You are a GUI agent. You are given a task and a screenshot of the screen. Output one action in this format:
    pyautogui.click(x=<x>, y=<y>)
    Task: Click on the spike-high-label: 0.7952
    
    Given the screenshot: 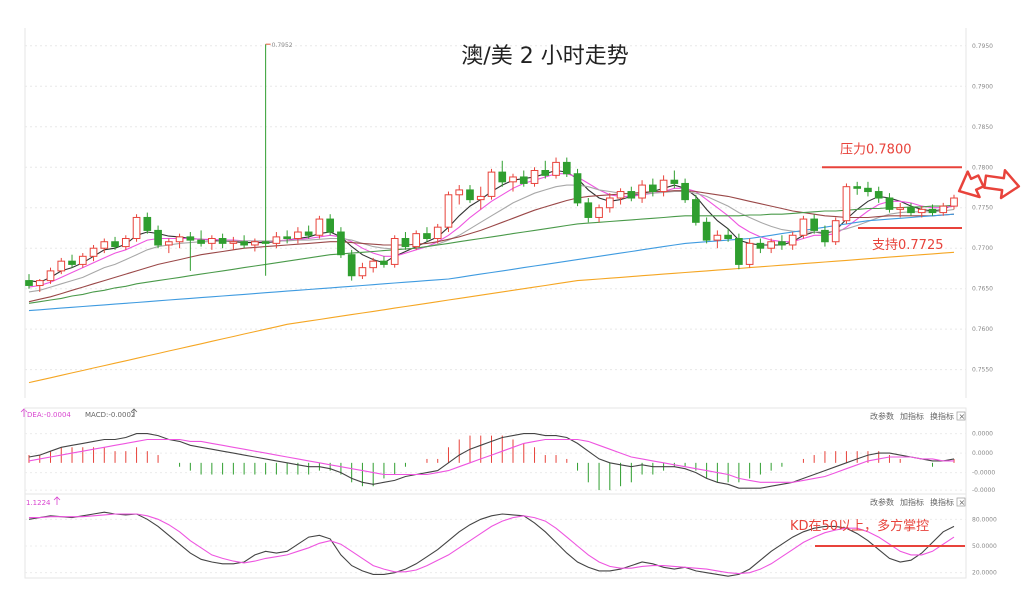 What is the action you would take?
    pyautogui.click(x=282, y=45)
    